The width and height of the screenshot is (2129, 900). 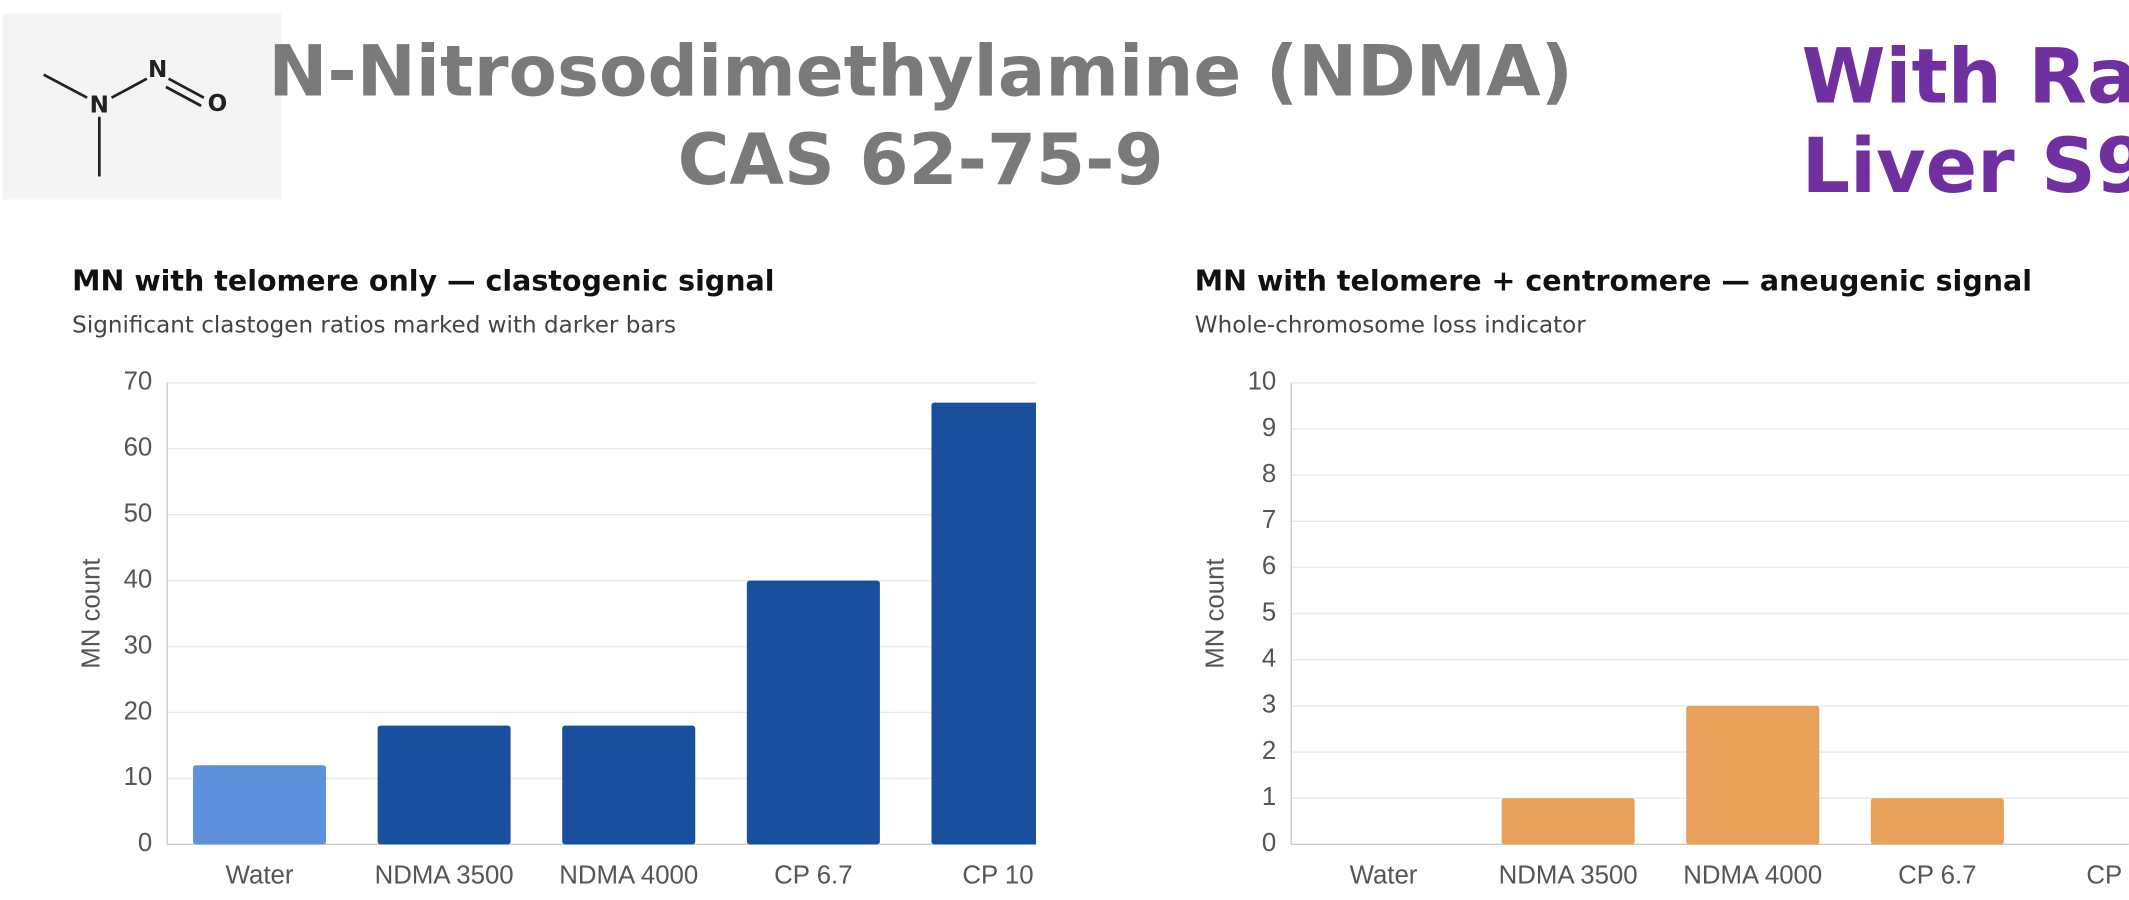 What do you see at coordinates (138, 513) in the screenshot?
I see `y-tick-label: 50` at bounding box center [138, 513].